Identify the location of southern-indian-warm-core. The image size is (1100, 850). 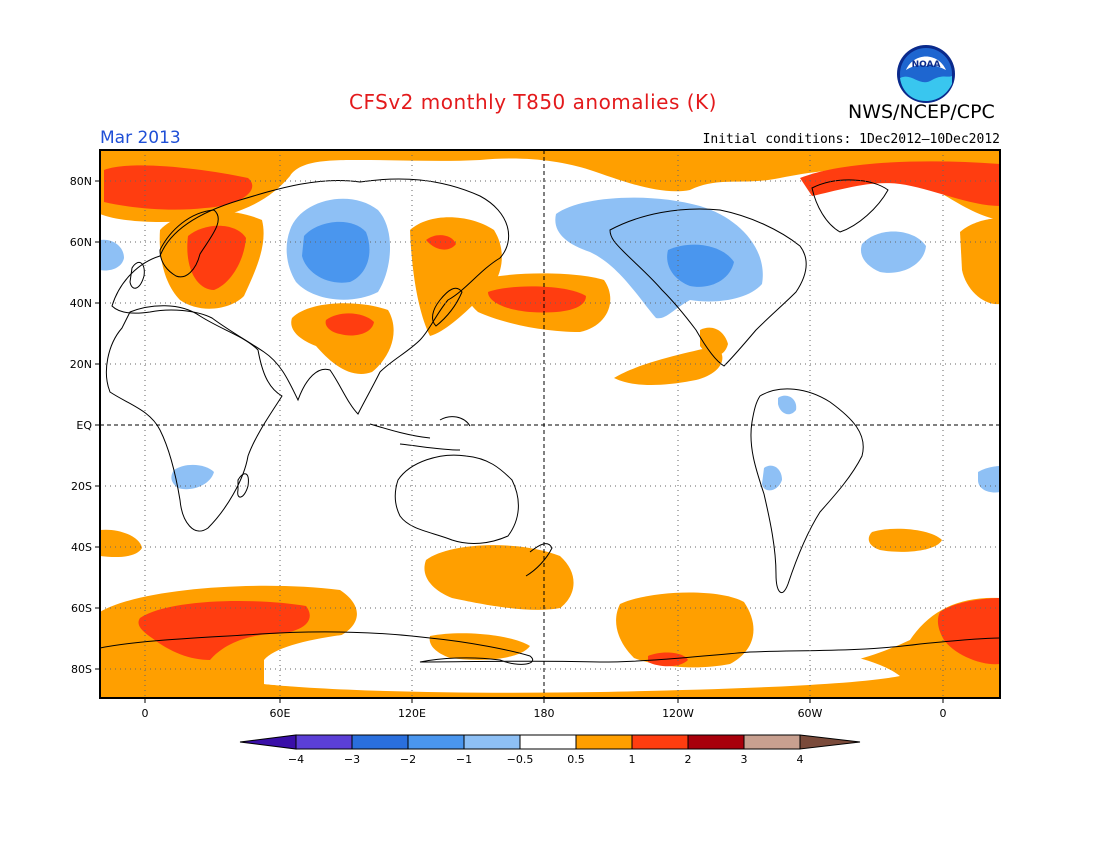
(224, 630).